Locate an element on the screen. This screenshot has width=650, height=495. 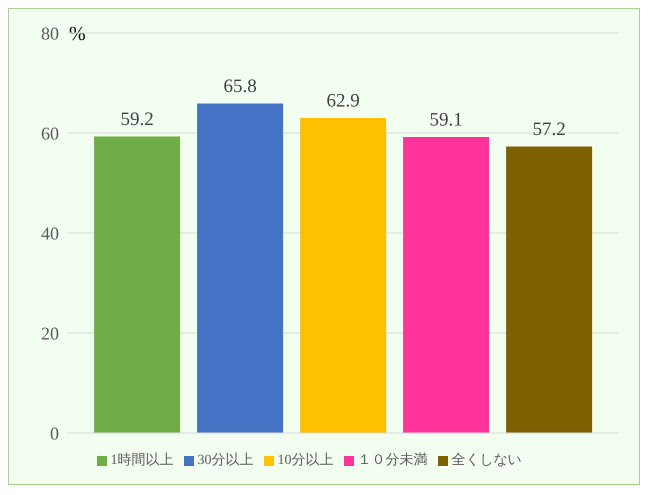
data-label: 59.1 is located at coordinates (446, 120).